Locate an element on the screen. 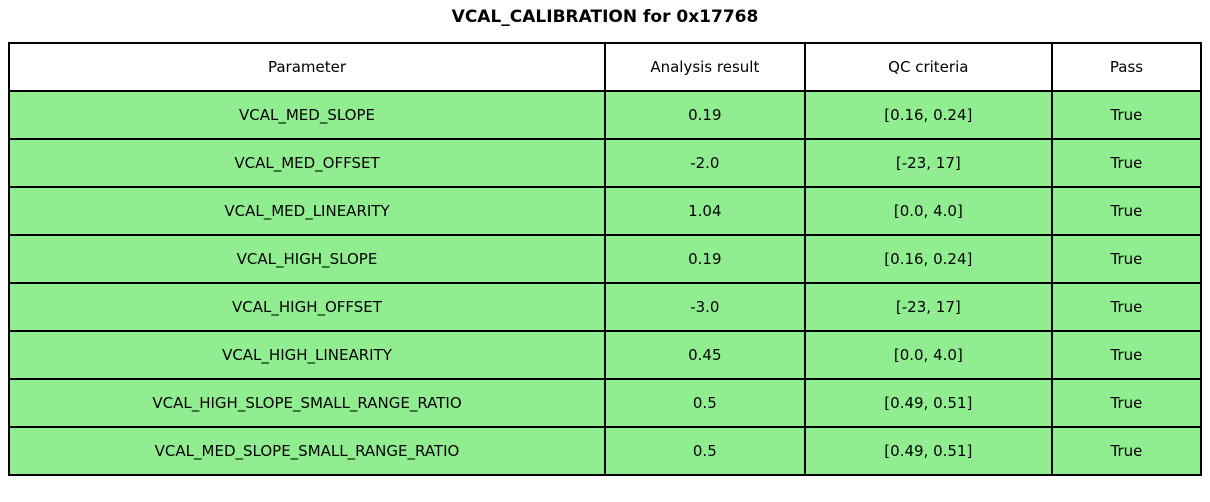  table-row: VCAL_HIGH_OFFSET -3.0 [-23, 17] True is located at coordinates (605, 307).